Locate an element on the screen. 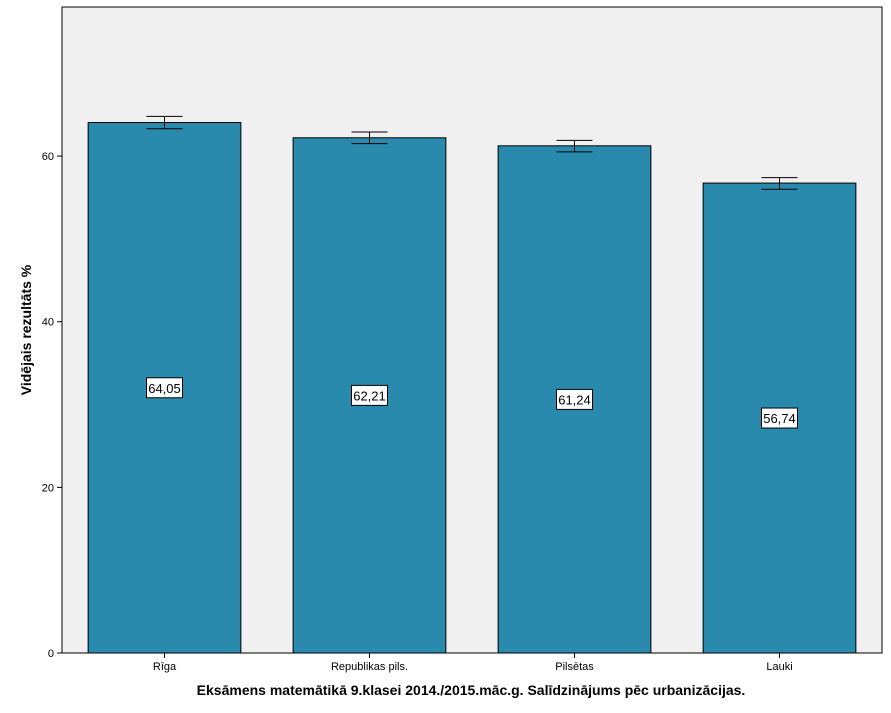 The height and width of the screenshot is (713, 891). x-tick-label: Pilsētas is located at coordinates (574, 667).